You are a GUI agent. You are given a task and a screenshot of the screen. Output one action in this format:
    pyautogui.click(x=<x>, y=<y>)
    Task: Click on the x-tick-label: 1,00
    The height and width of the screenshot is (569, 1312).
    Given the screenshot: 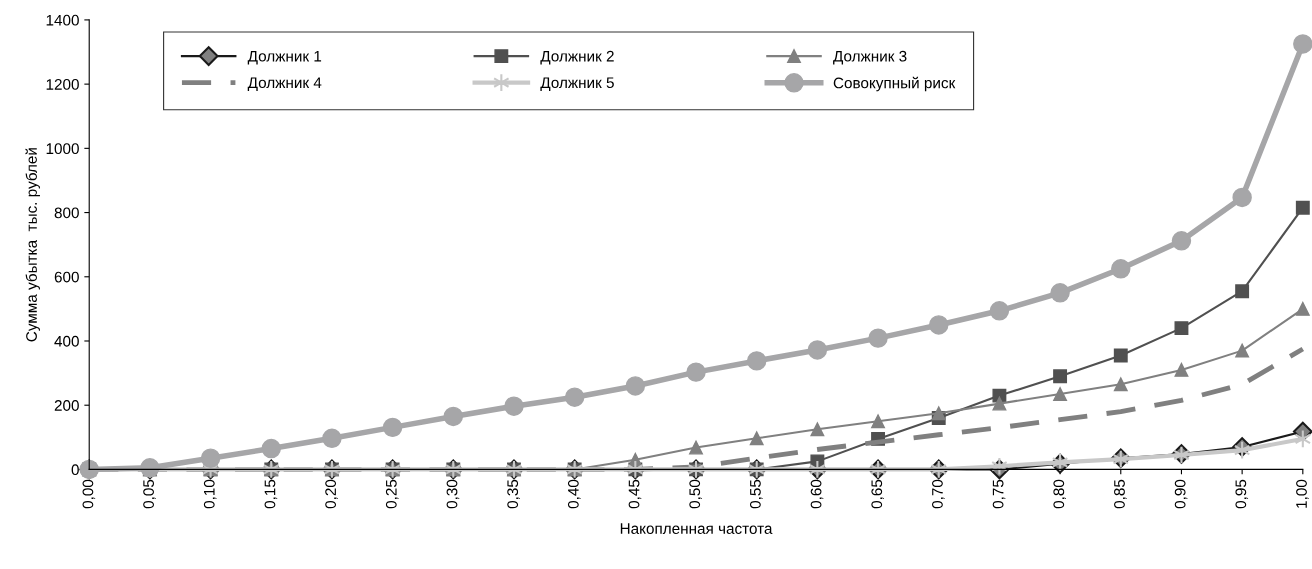 What is the action you would take?
    pyautogui.click(x=1302, y=493)
    